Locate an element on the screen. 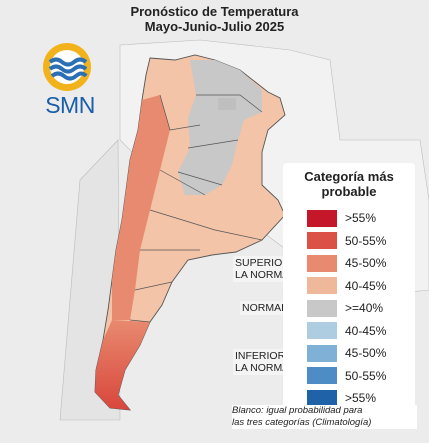  group-label-normal: NORMAL is located at coordinates (264, 308).